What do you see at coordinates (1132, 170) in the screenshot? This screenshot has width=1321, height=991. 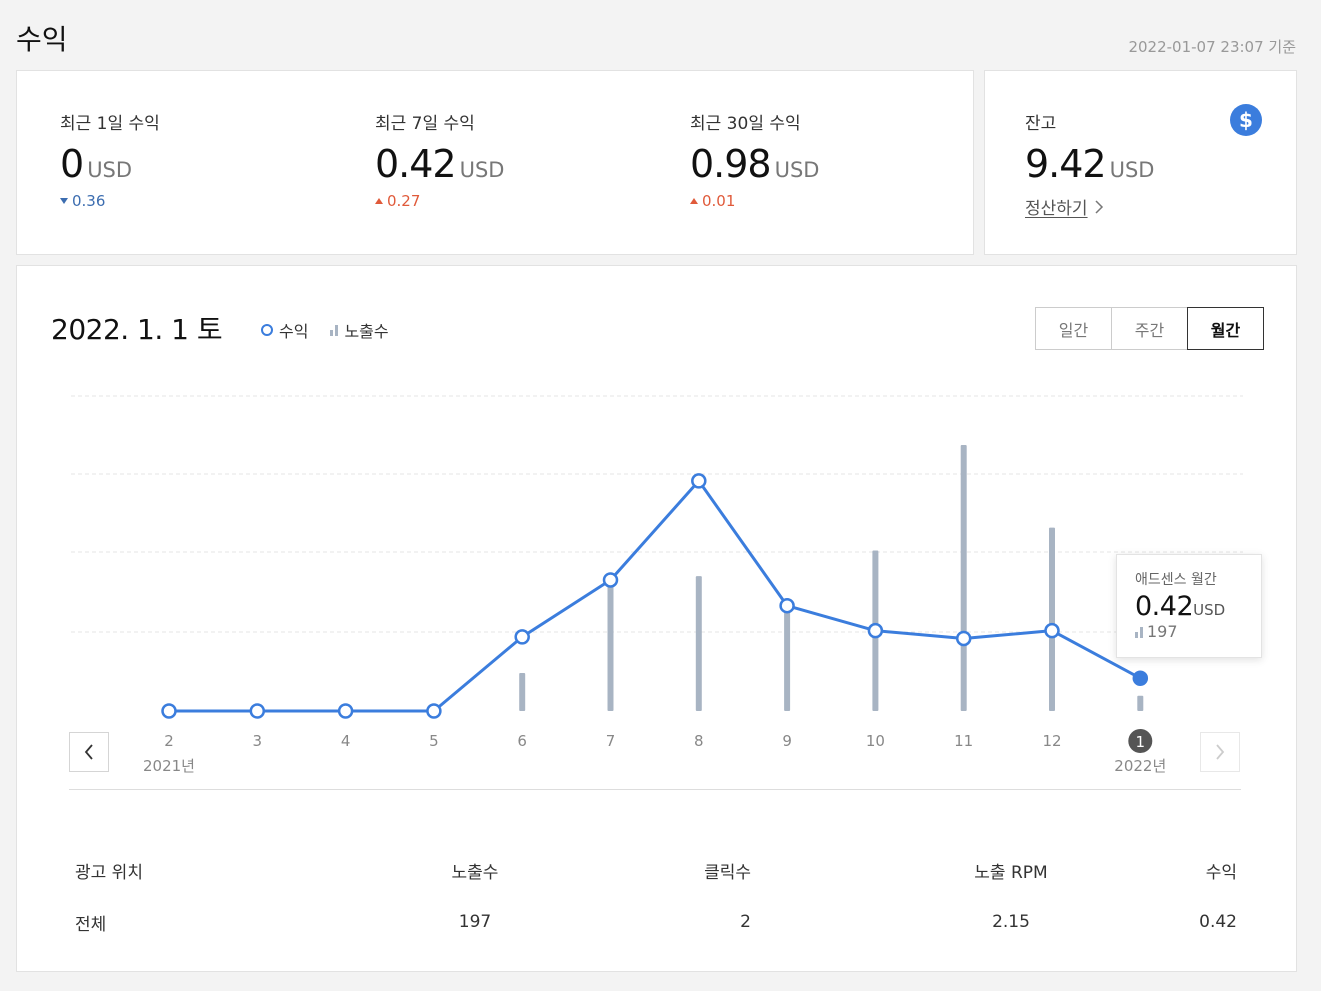 I see `balance-unit: USD` at bounding box center [1132, 170].